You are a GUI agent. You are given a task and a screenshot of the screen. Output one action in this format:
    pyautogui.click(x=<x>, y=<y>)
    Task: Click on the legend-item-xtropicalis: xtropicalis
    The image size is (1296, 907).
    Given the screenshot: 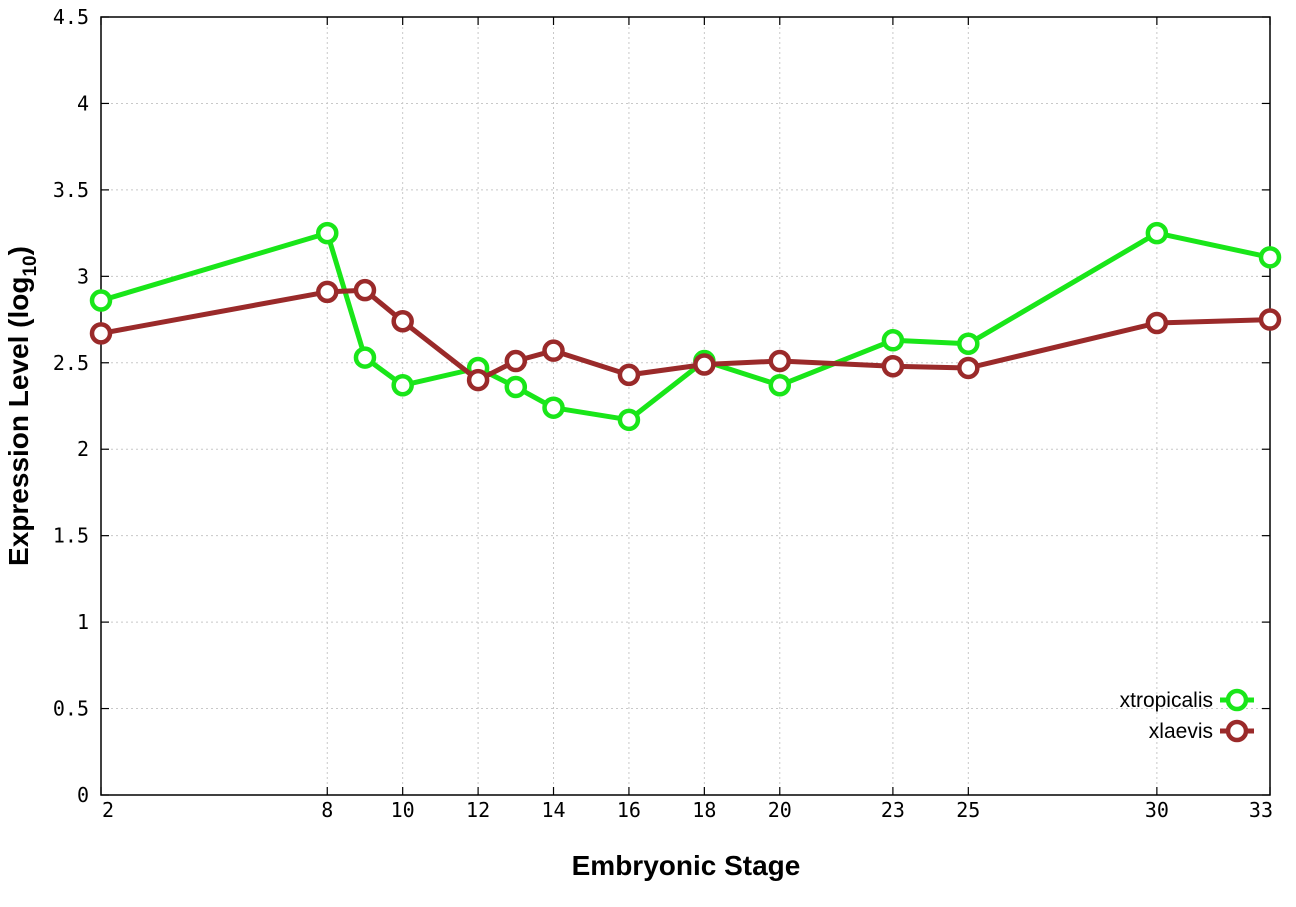 What is the action you would take?
    pyautogui.click(x=1187, y=700)
    